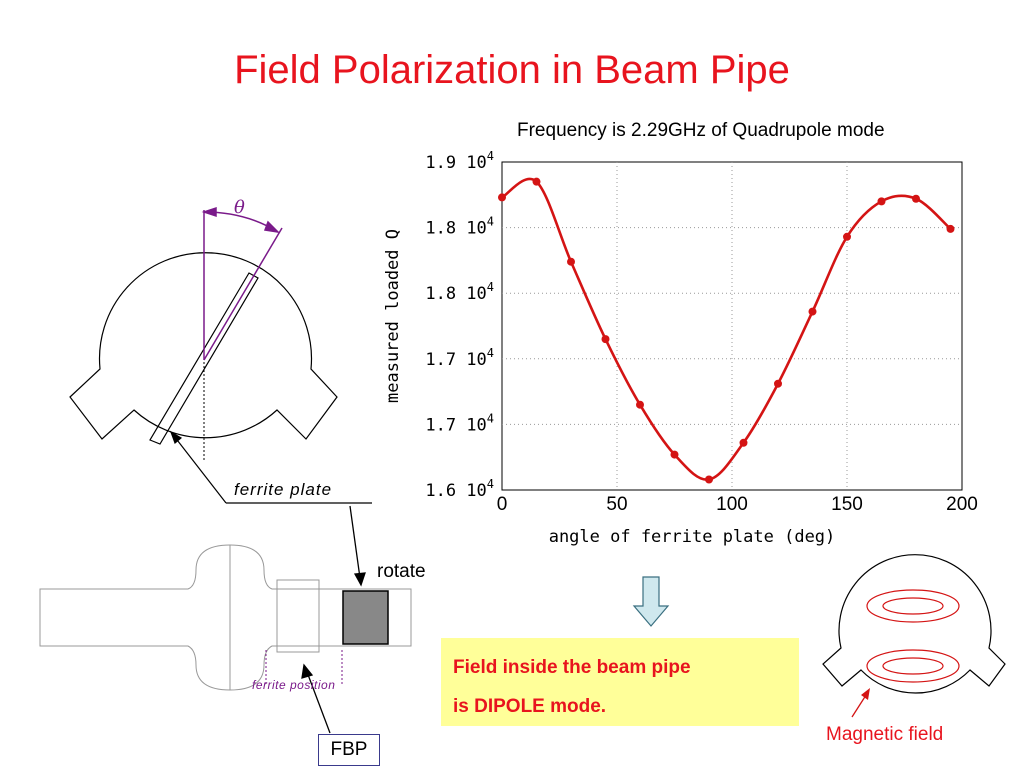  I want to click on x-tick-label: 200, so click(962, 504).